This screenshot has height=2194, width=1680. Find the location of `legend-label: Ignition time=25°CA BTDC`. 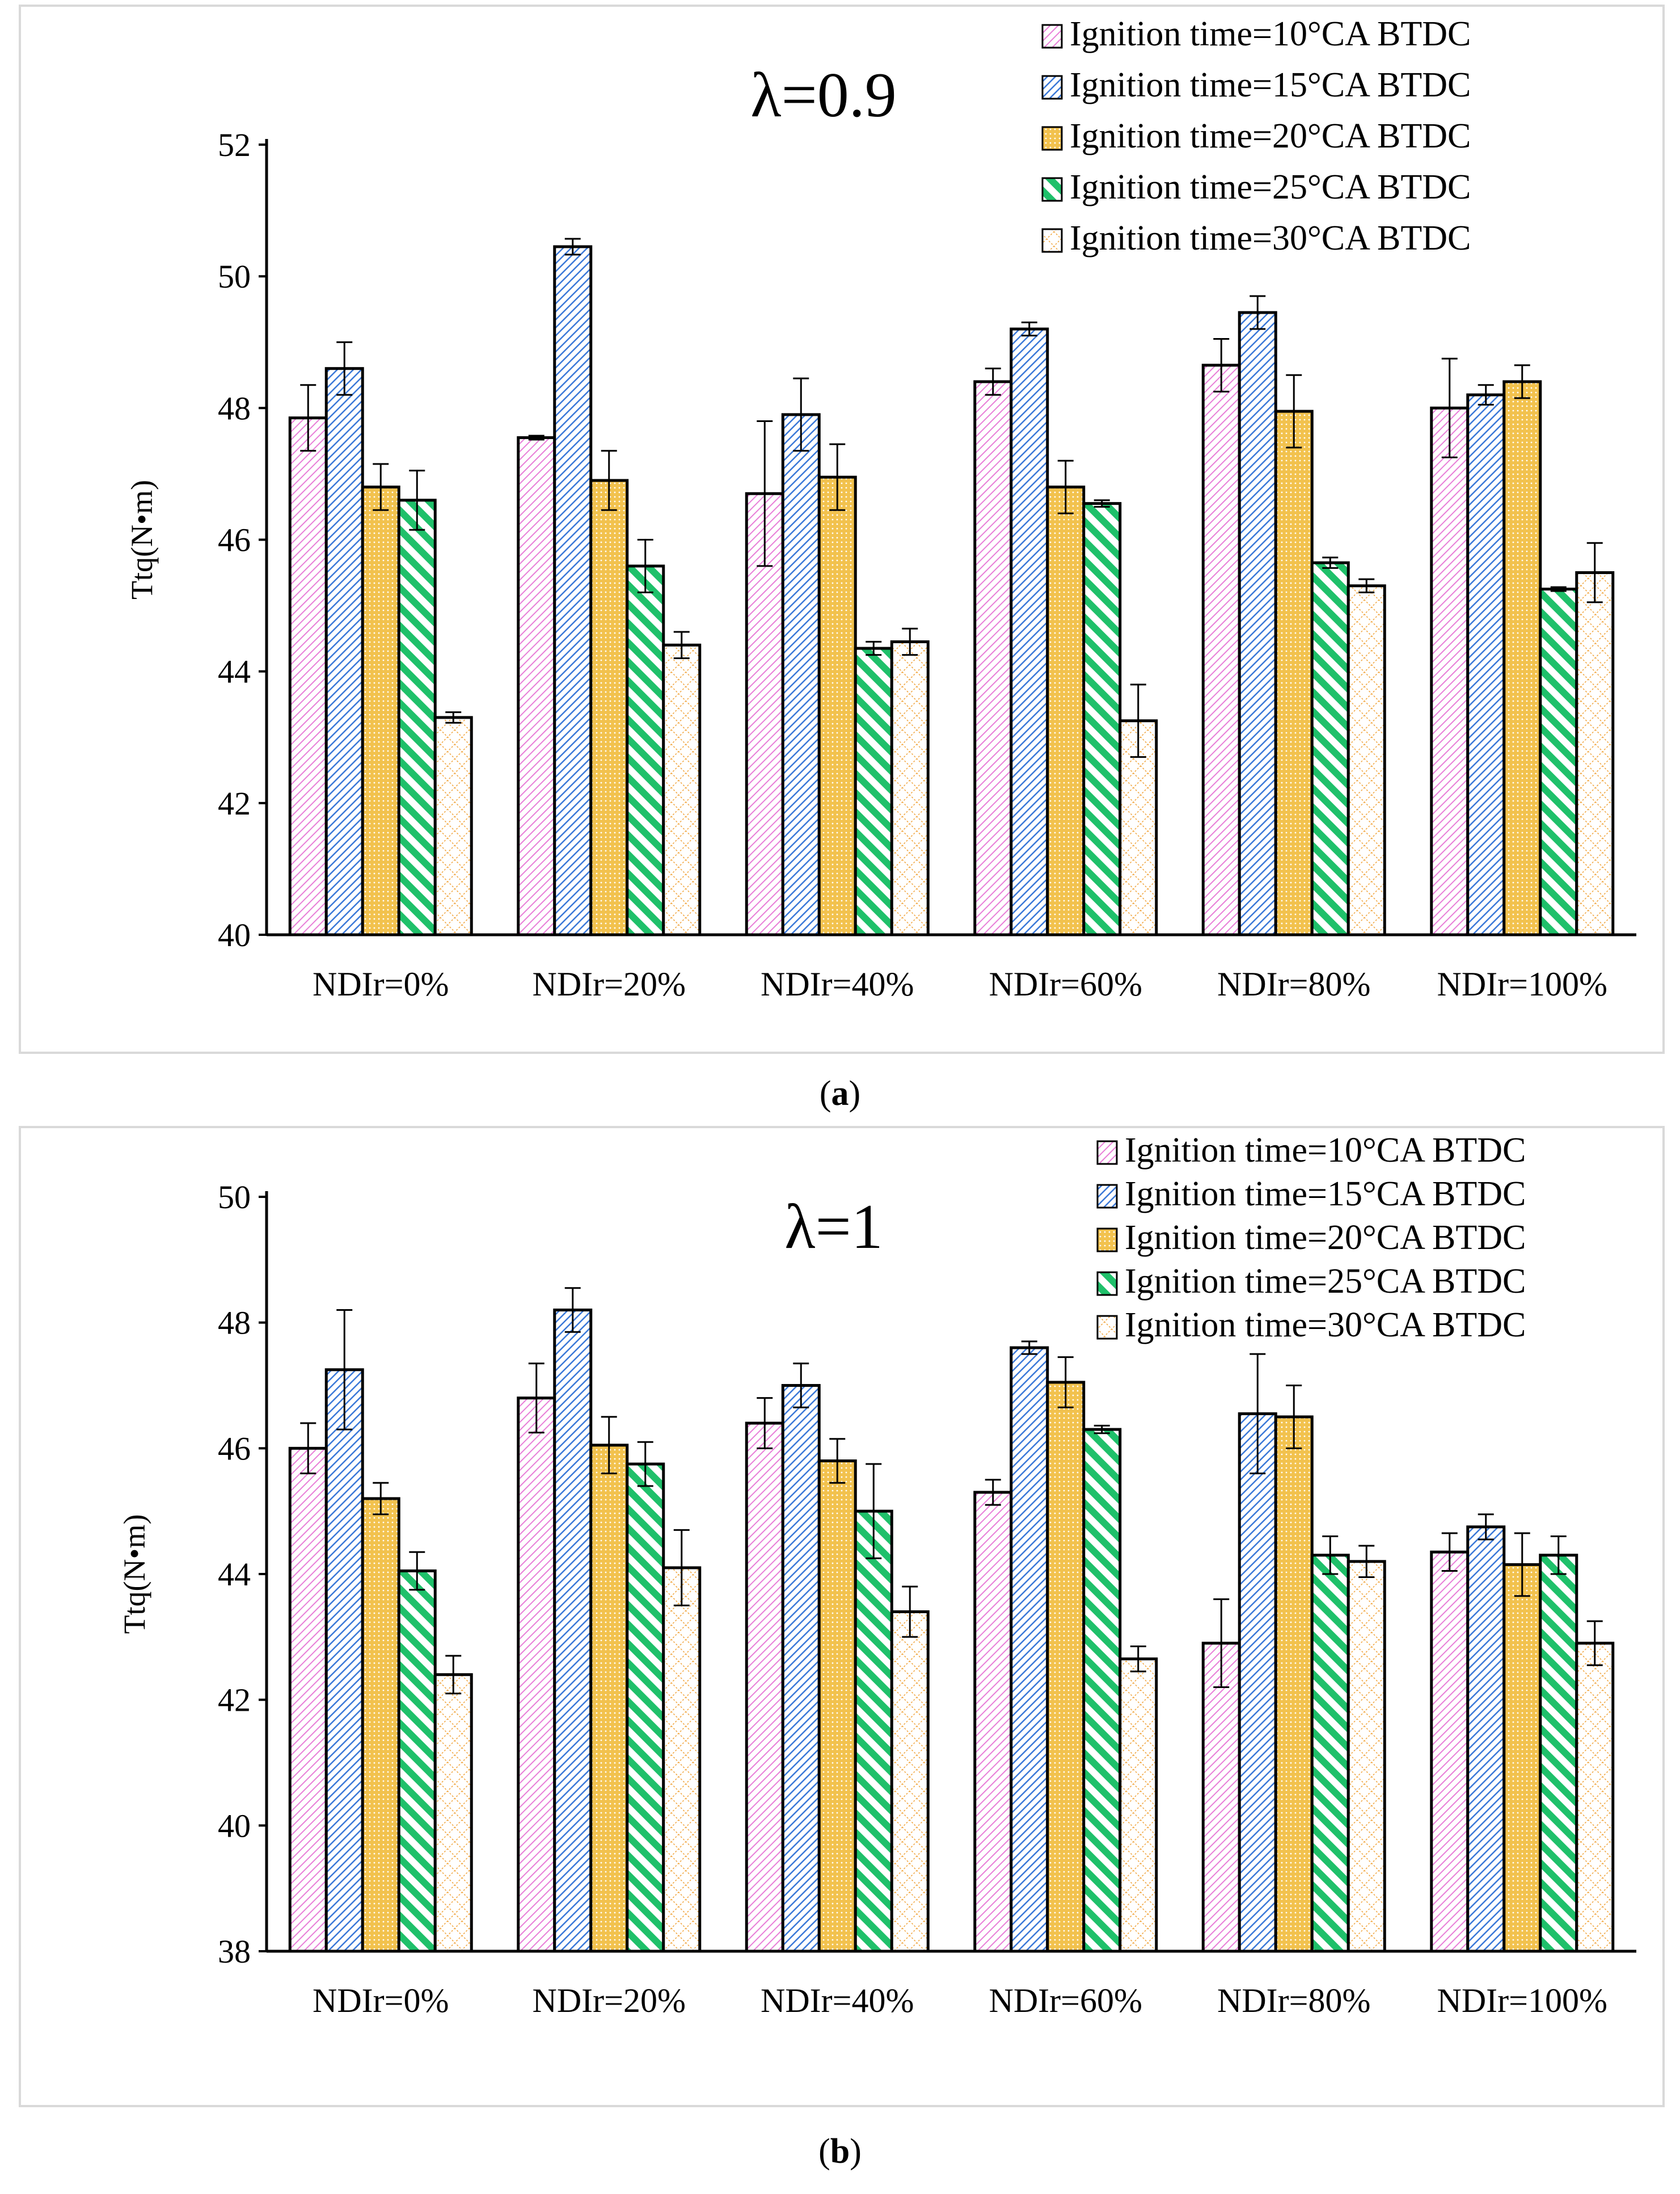

legend-label: Ignition time=25°CA BTDC is located at coordinates (1325, 1281).